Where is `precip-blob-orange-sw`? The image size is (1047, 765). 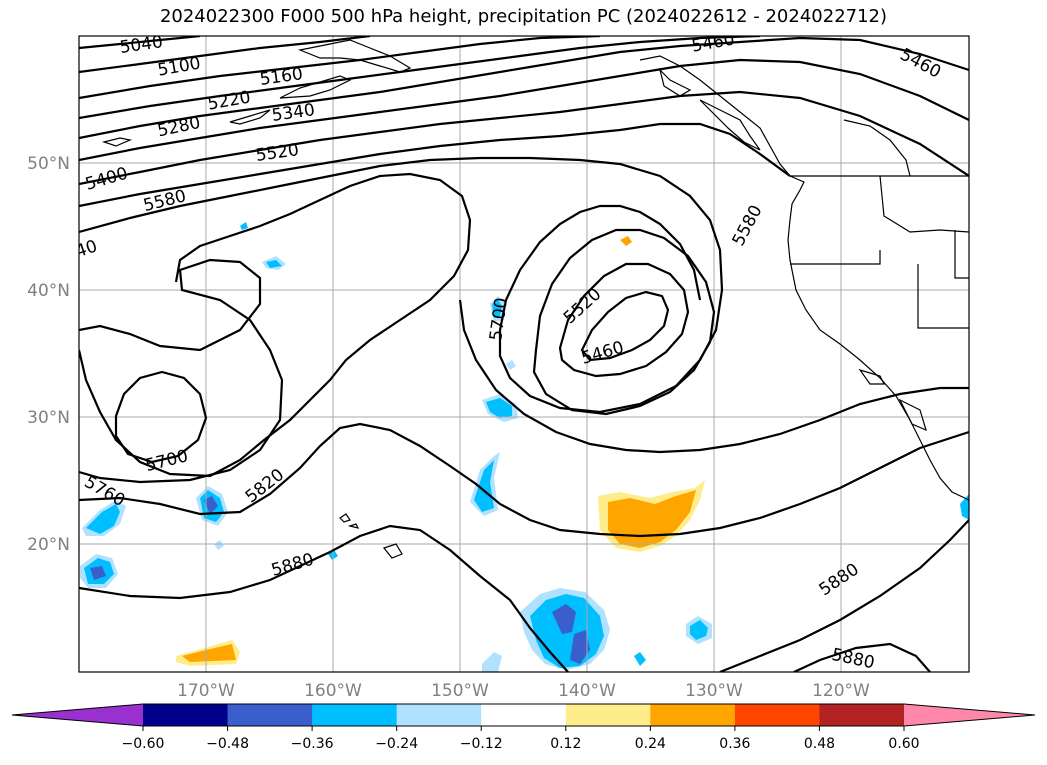 precip-blob-orange-sw is located at coordinates (209, 653).